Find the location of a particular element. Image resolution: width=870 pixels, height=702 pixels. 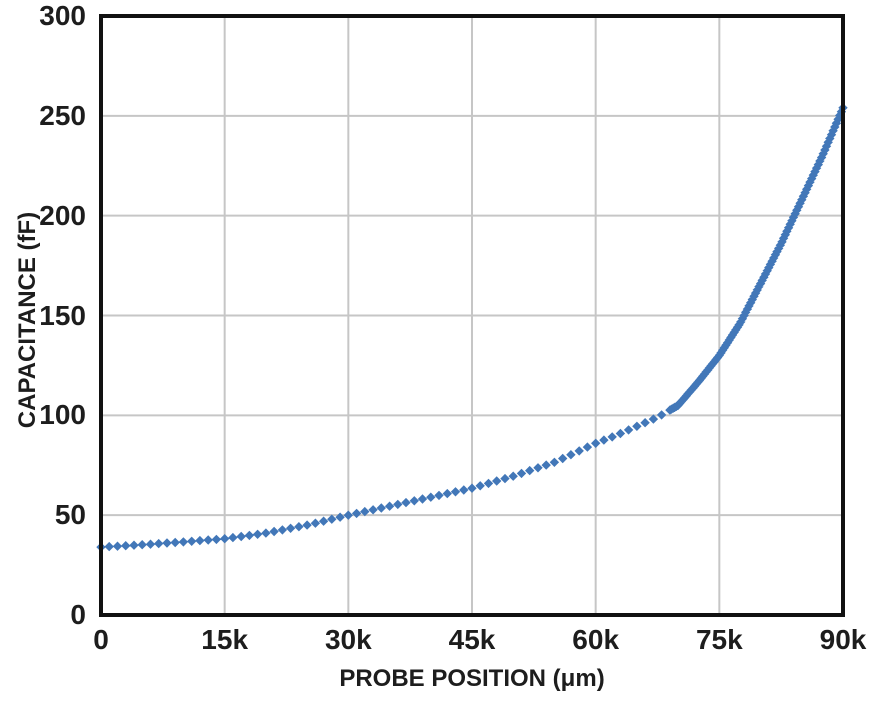

y-tick-label: 250 is located at coordinates (62, 115).